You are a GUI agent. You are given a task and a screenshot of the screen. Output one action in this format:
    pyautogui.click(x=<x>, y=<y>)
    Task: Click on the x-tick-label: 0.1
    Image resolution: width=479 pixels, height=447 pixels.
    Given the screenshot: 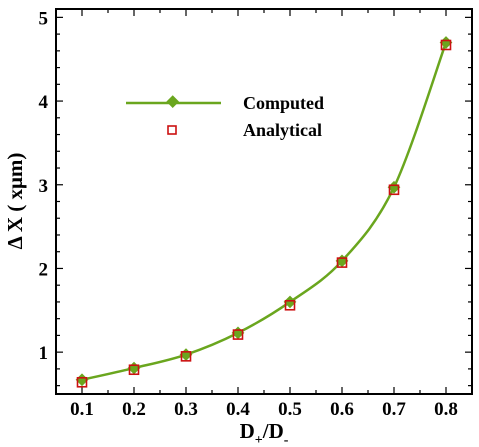 What is the action you would take?
    pyautogui.click(x=82, y=409)
    